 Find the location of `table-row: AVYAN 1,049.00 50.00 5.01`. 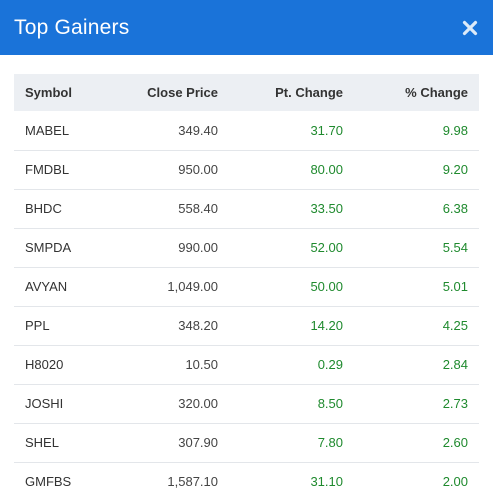

table-row: AVYAN 1,049.00 50.00 5.01 is located at coordinates (246, 286).